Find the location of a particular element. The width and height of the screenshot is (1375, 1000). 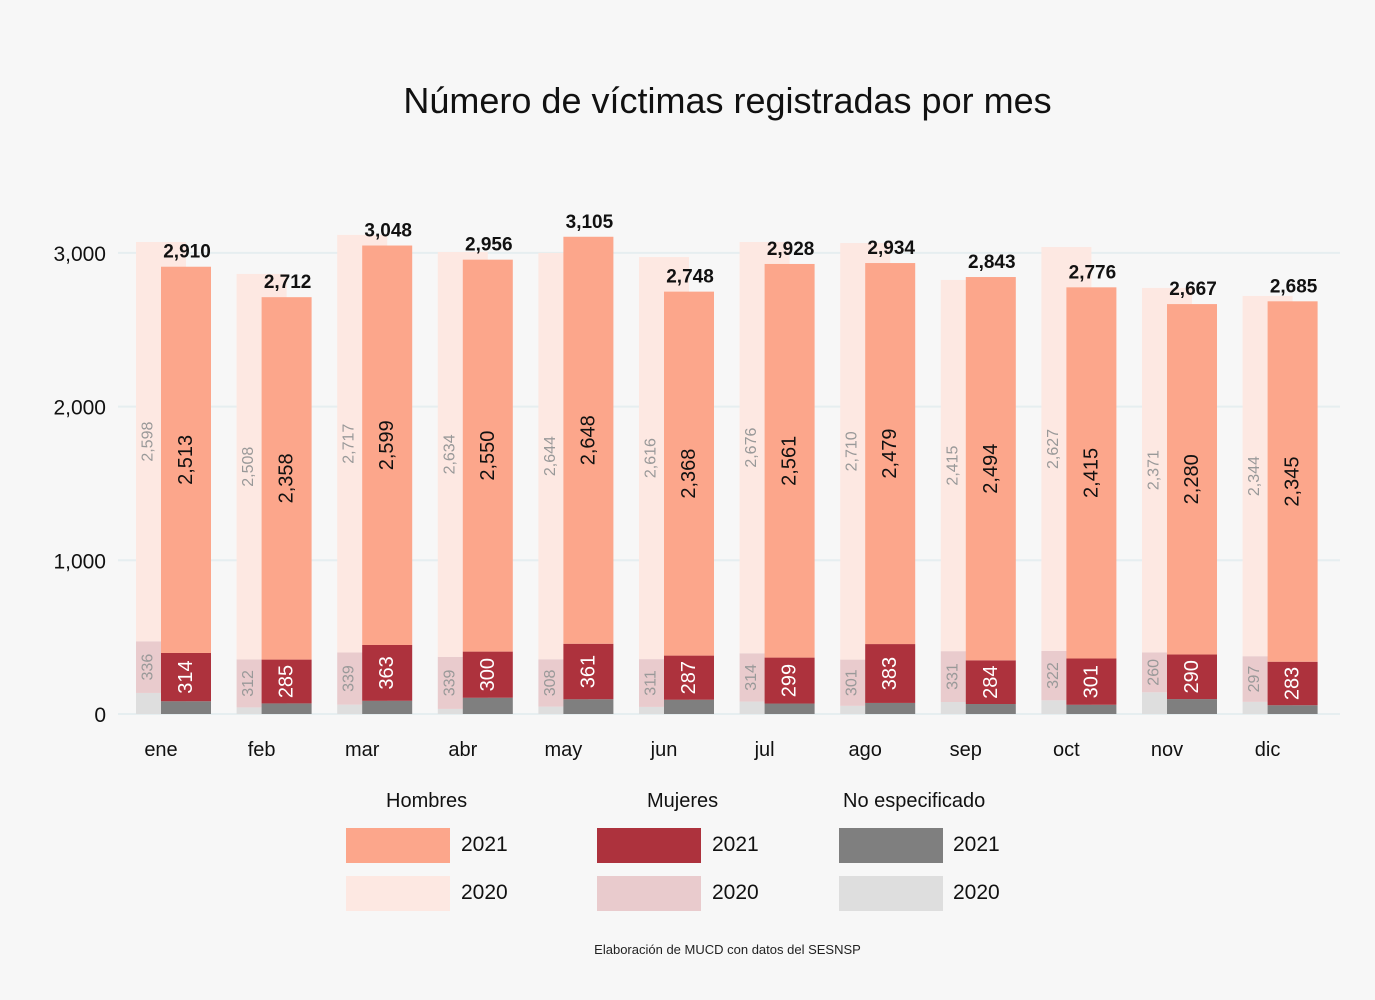

x-tick-label: sep is located at coordinates (966, 750).